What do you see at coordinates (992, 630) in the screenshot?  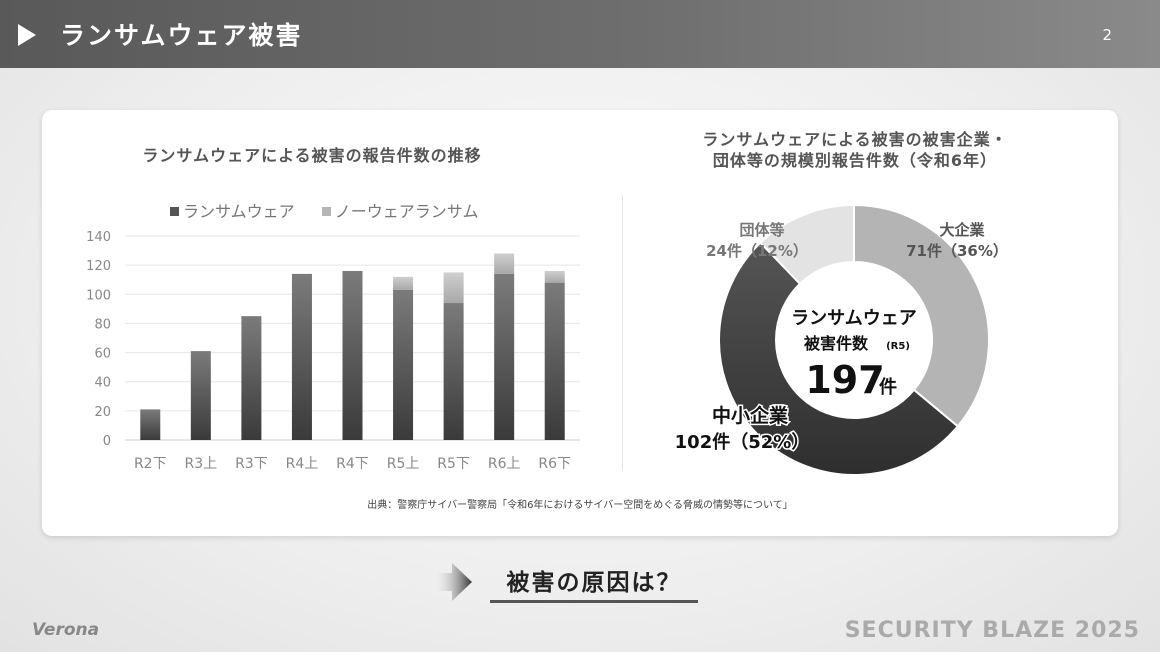 I see `event-name: SECURITY BLAZE 2025` at bounding box center [992, 630].